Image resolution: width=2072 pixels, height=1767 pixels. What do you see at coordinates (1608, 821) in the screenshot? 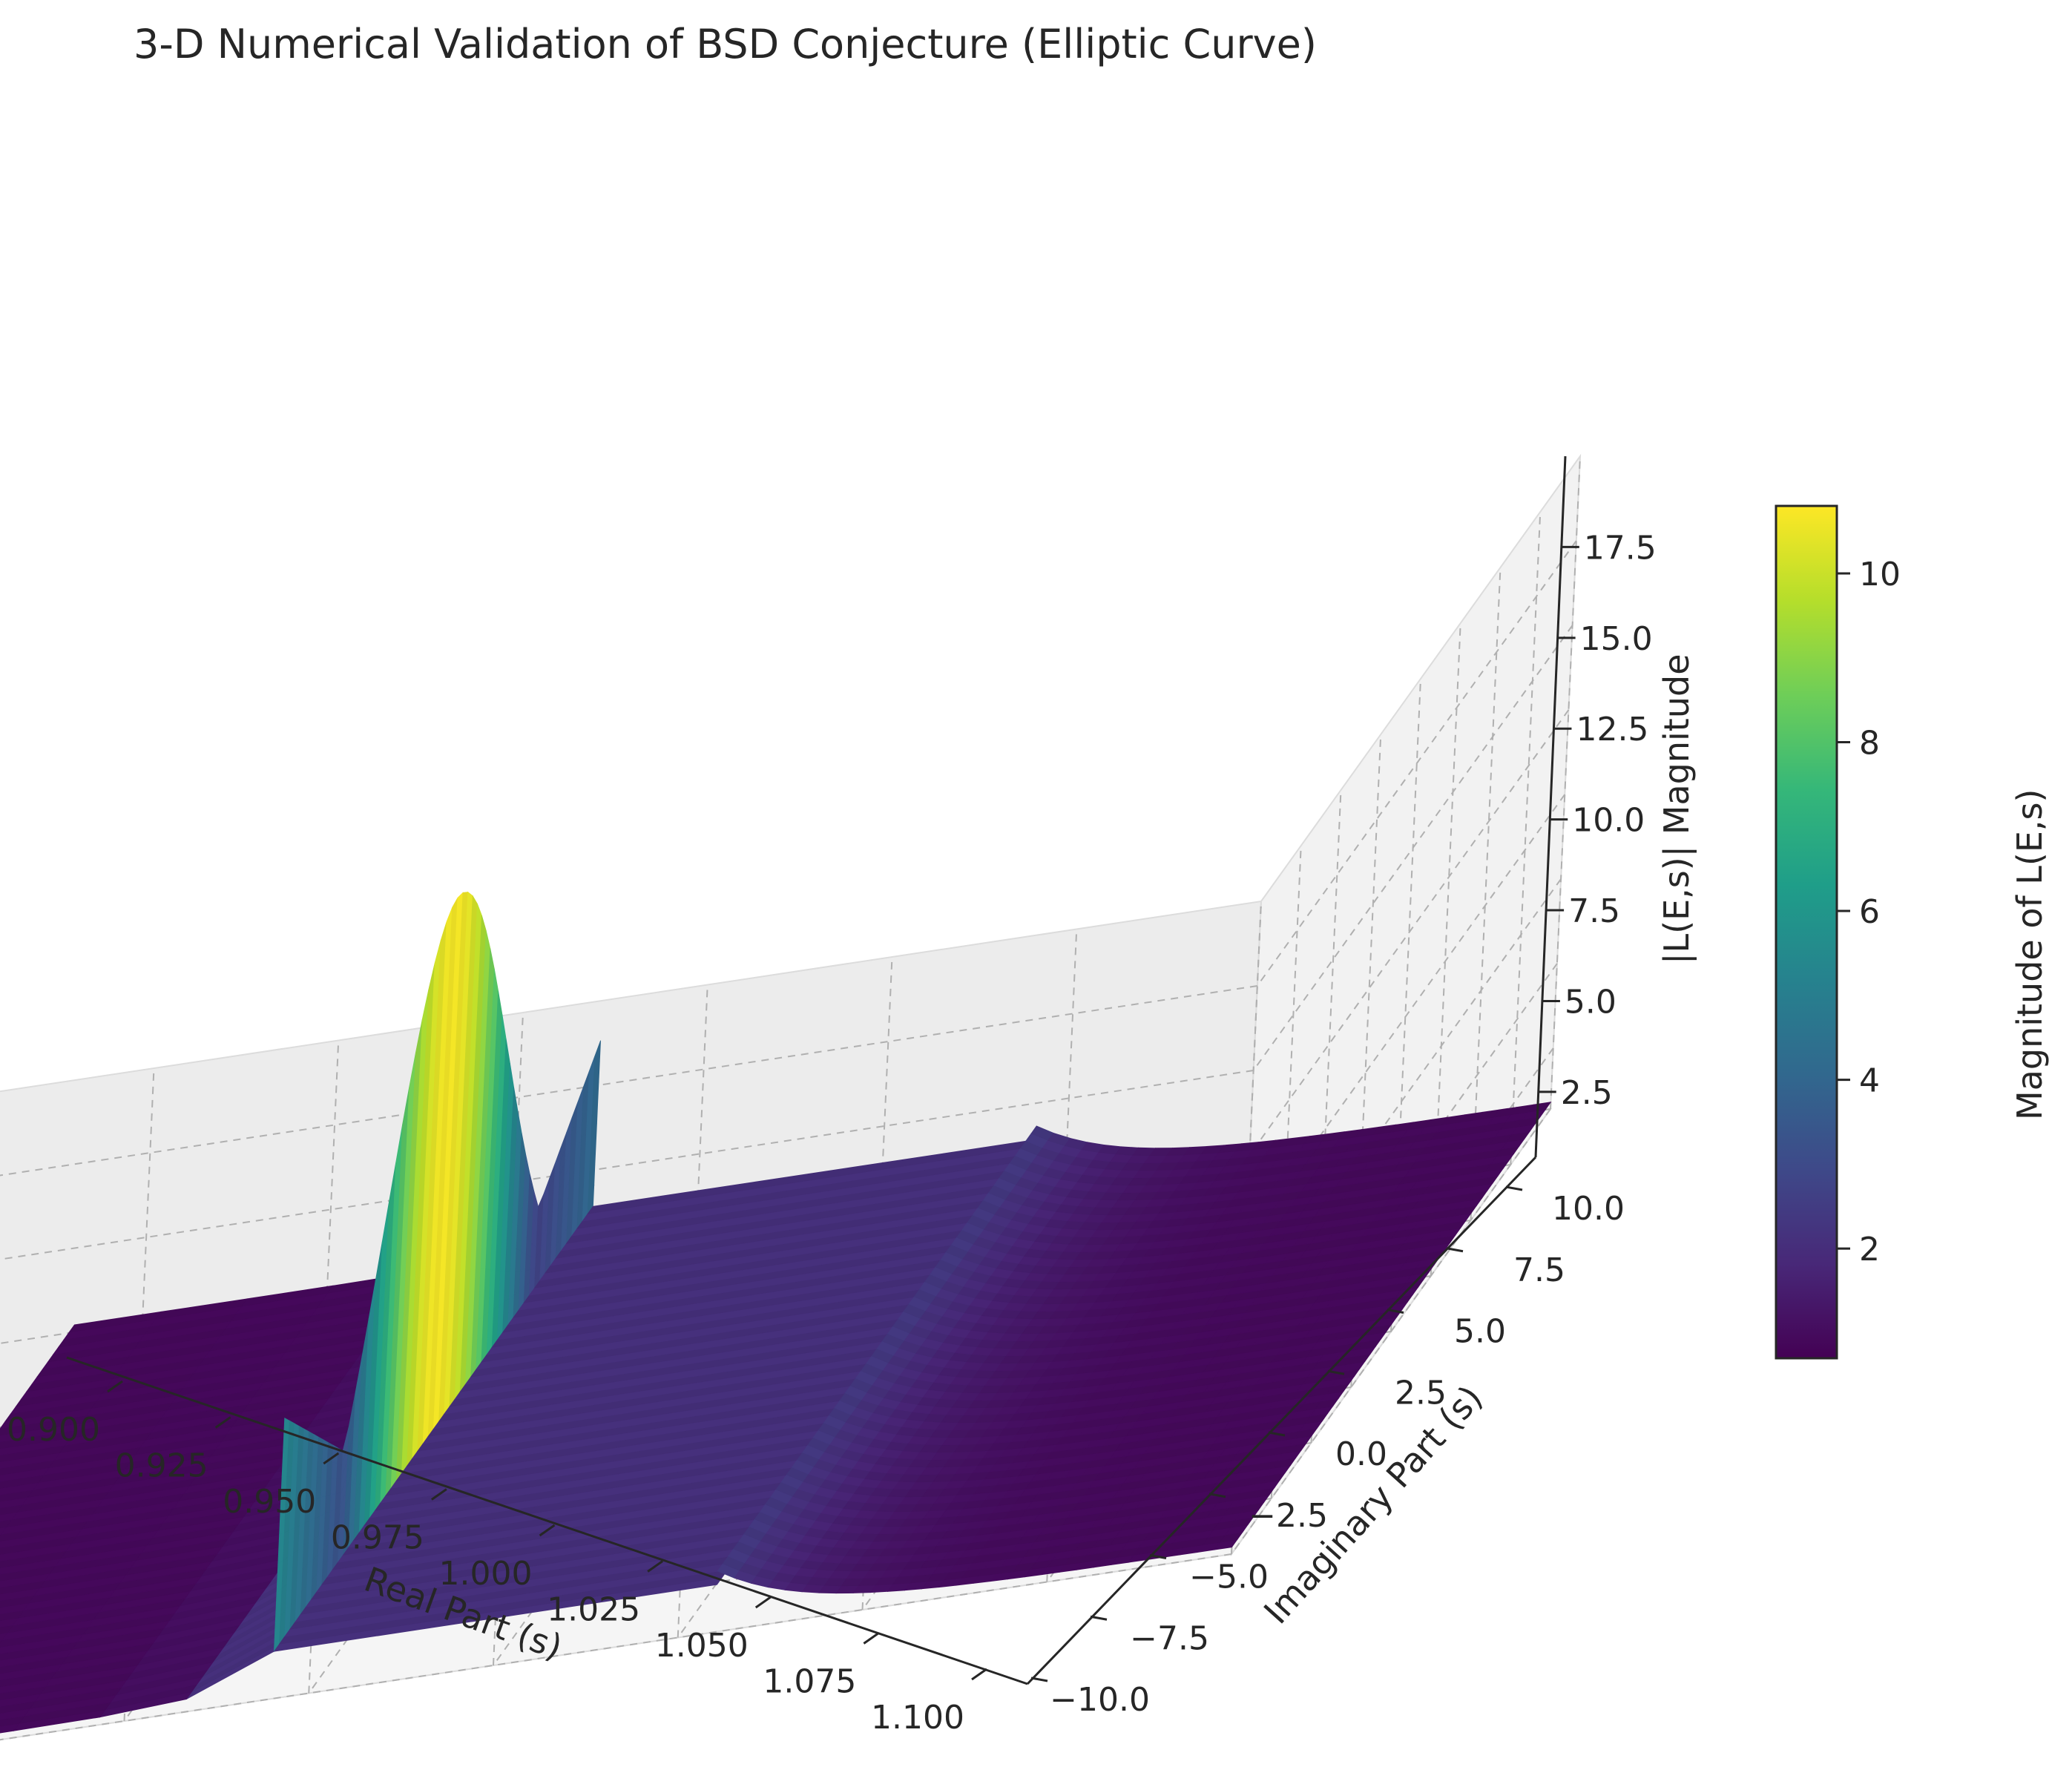
I see `z-tick-label: 10.0` at bounding box center [1608, 821].